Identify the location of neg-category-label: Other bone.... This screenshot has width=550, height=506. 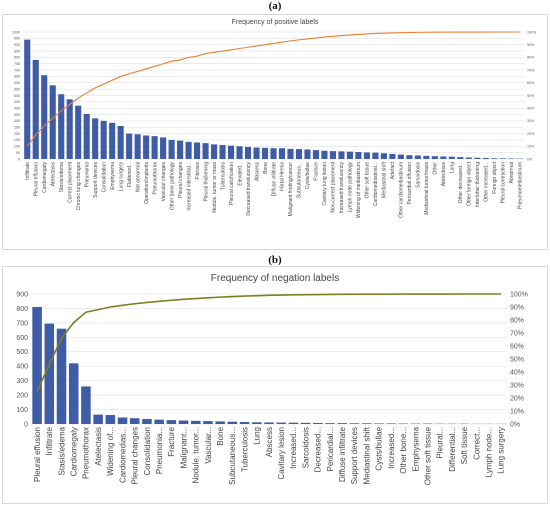
(403, 450).